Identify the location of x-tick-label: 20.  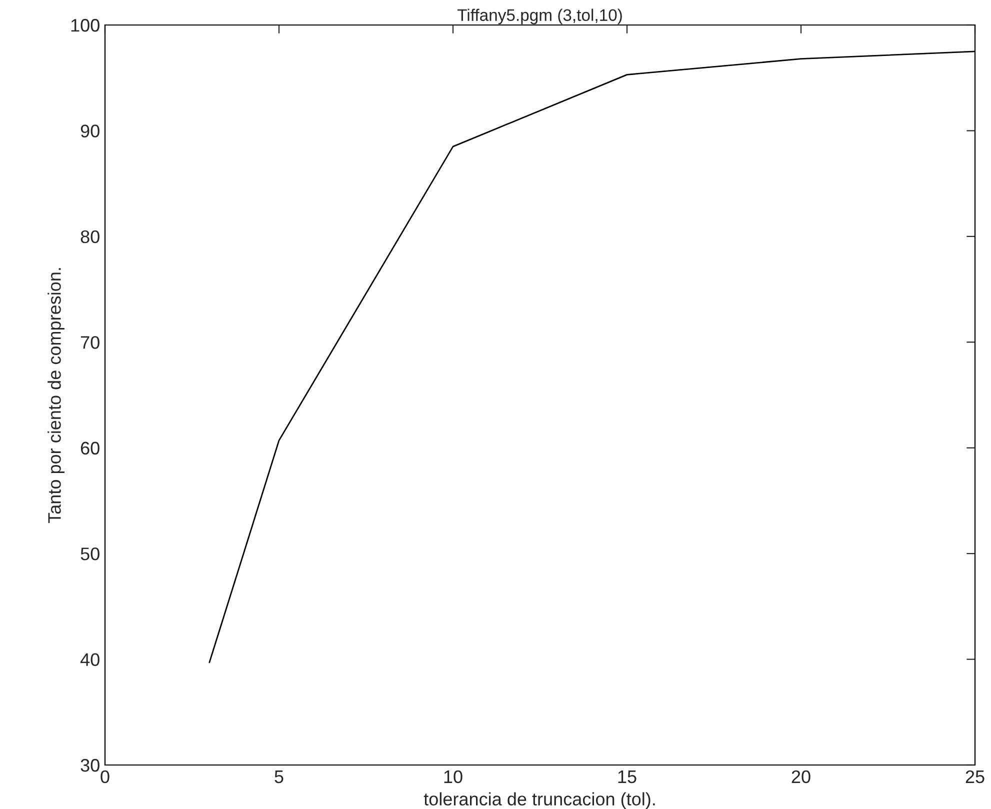
(801, 777).